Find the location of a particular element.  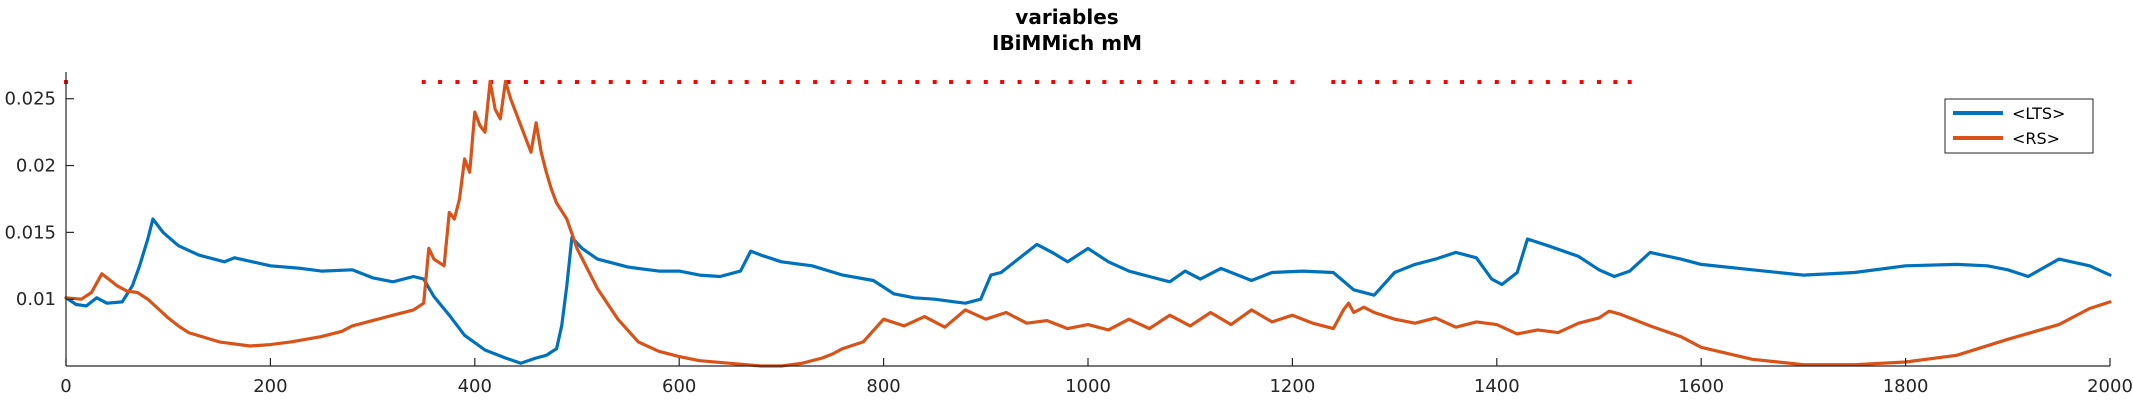

x-tick-label: 1800 is located at coordinates (1906, 386).